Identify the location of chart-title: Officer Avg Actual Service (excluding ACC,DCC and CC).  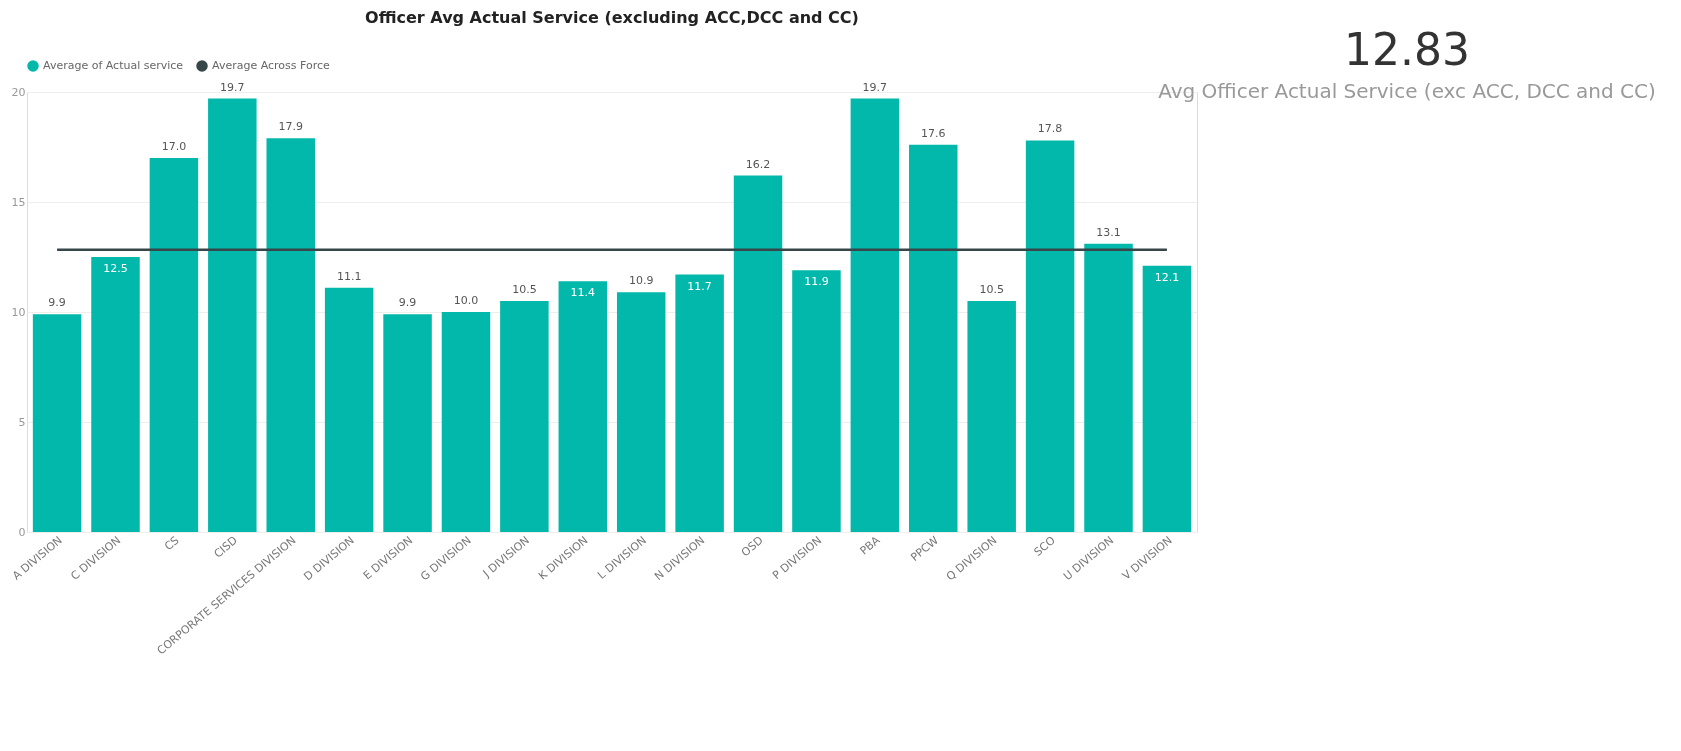
(612, 17).